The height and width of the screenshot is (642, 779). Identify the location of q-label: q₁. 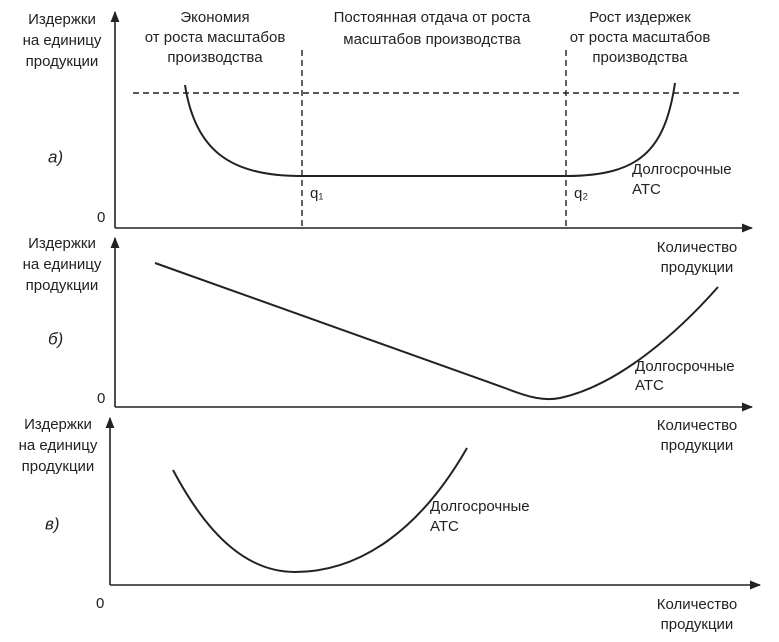
(316, 193).